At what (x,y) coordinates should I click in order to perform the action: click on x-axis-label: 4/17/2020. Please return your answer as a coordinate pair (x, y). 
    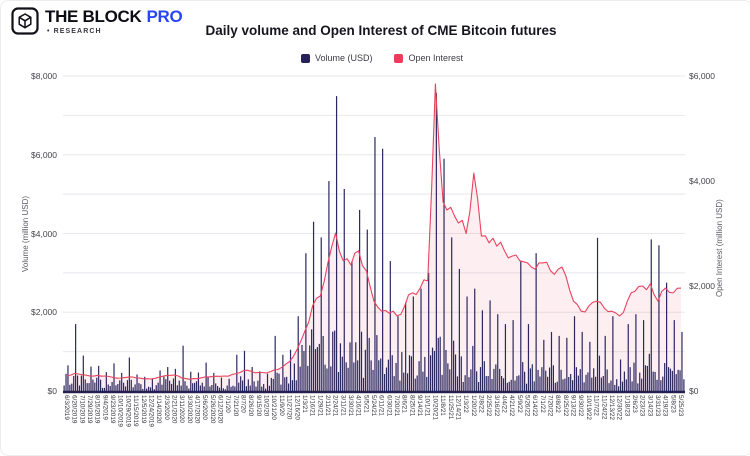
    Looking at the image, I should click on (197, 409).